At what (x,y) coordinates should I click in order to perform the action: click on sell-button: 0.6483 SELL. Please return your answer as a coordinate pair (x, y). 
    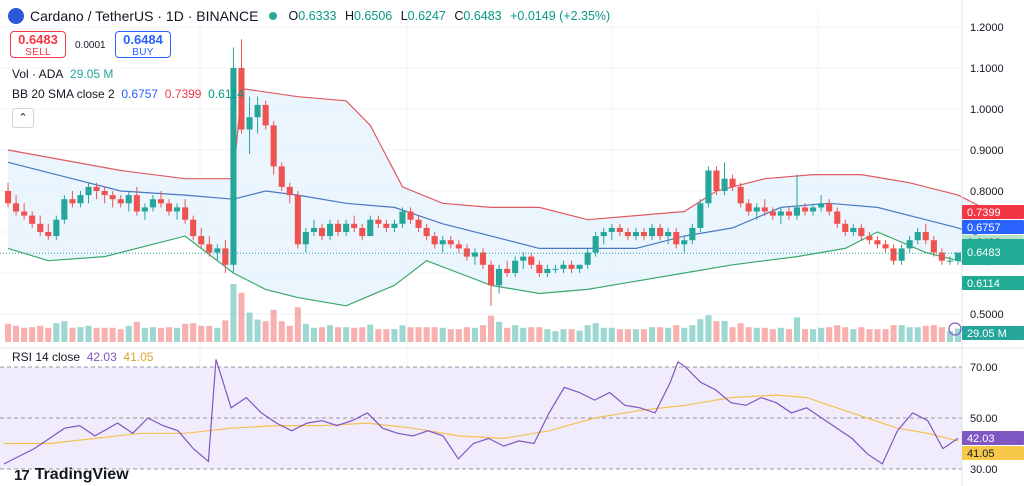
    Looking at the image, I should click on (38, 44).